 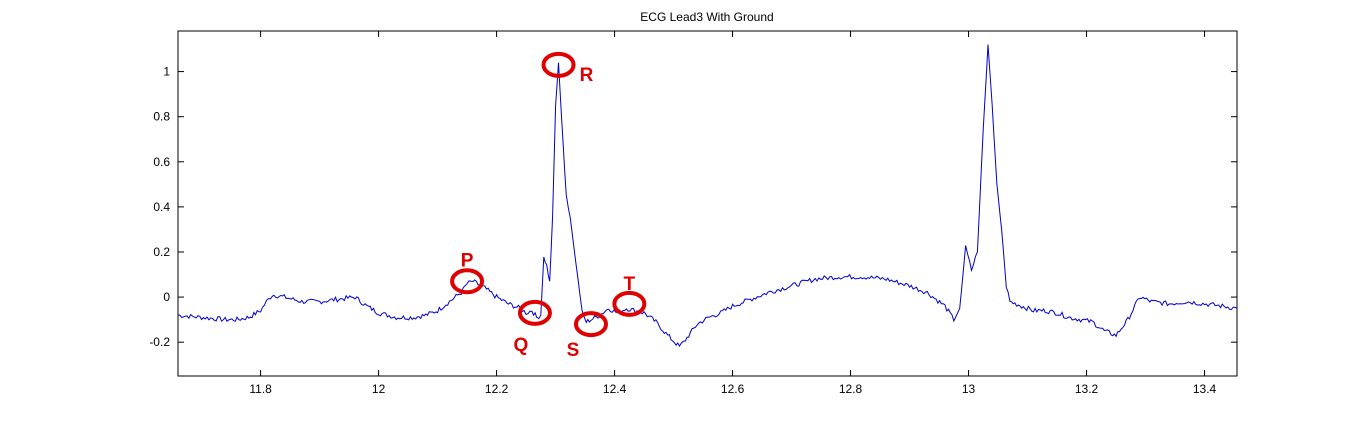 What do you see at coordinates (1205, 389) in the screenshot?
I see `x-tick-label: 13.4` at bounding box center [1205, 389].